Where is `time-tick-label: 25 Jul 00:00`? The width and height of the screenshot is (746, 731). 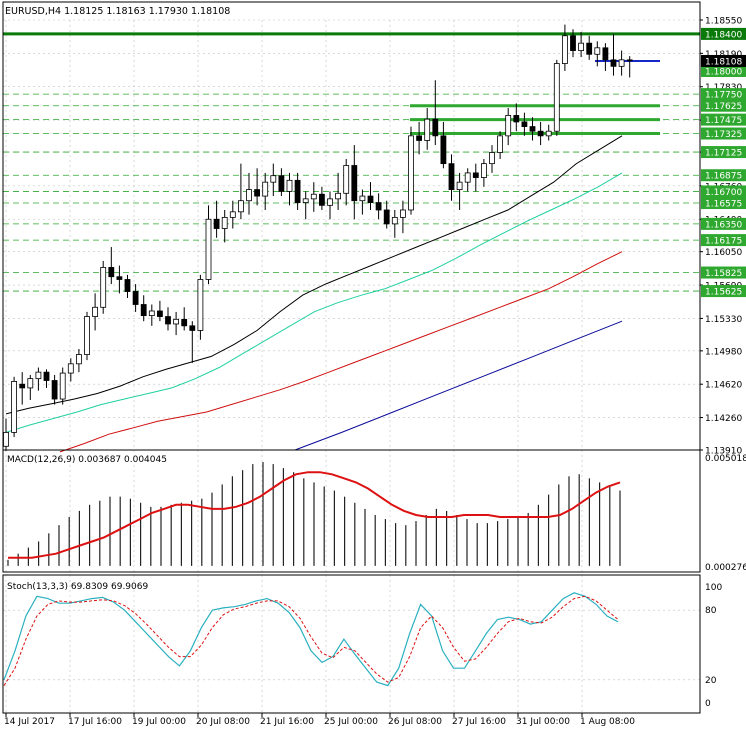
time-tick-label: 25 Jul 00:00 is located at coordinates (351, 722).